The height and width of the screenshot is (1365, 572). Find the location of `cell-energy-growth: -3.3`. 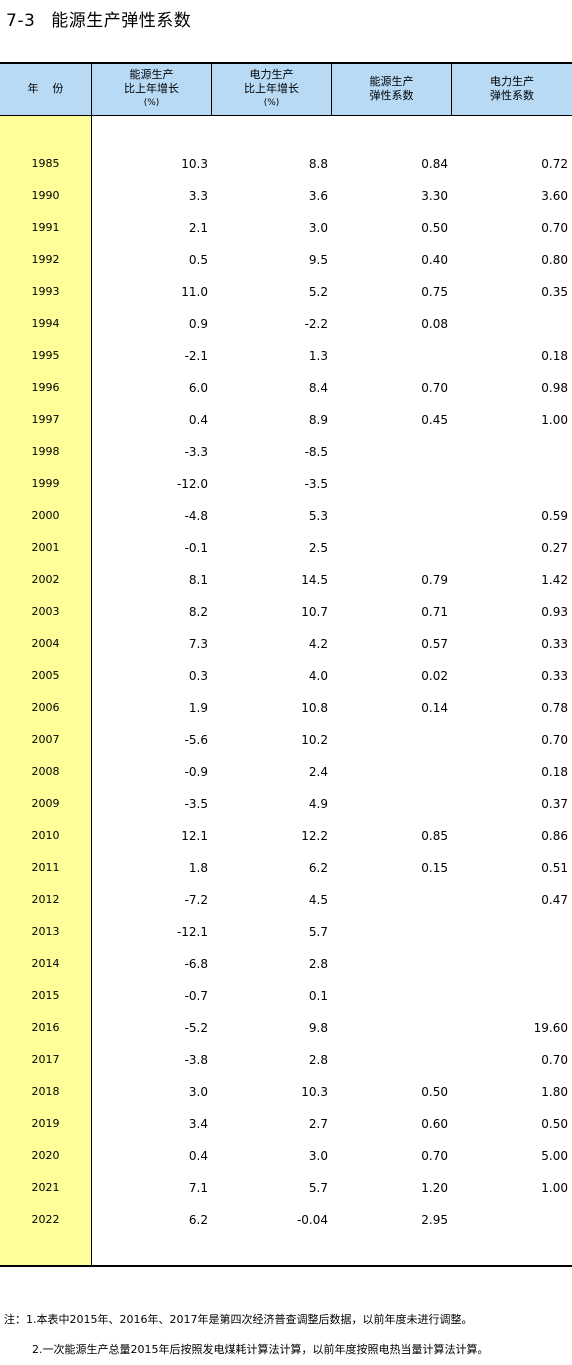

cell-energy-growth: -3.3 is located at coordinates (196, 452).